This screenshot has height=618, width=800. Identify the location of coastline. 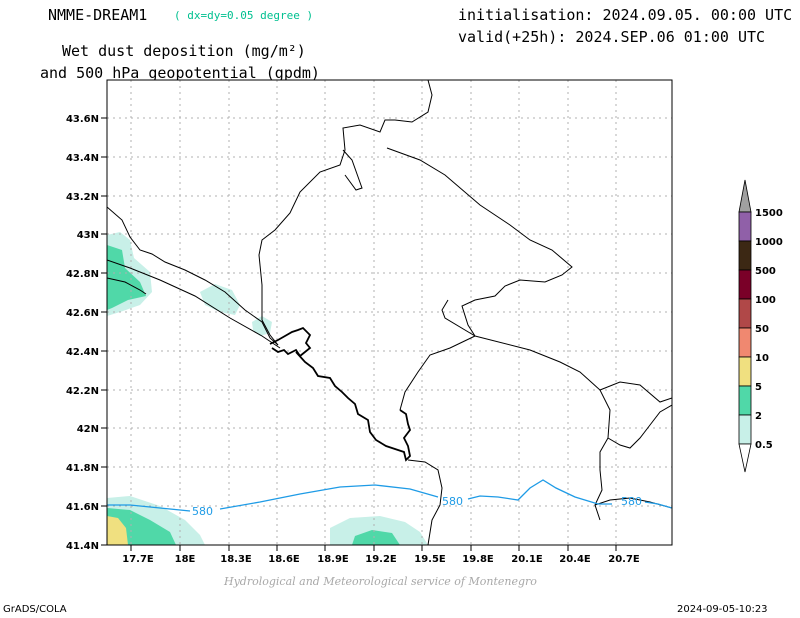
(340, 394).